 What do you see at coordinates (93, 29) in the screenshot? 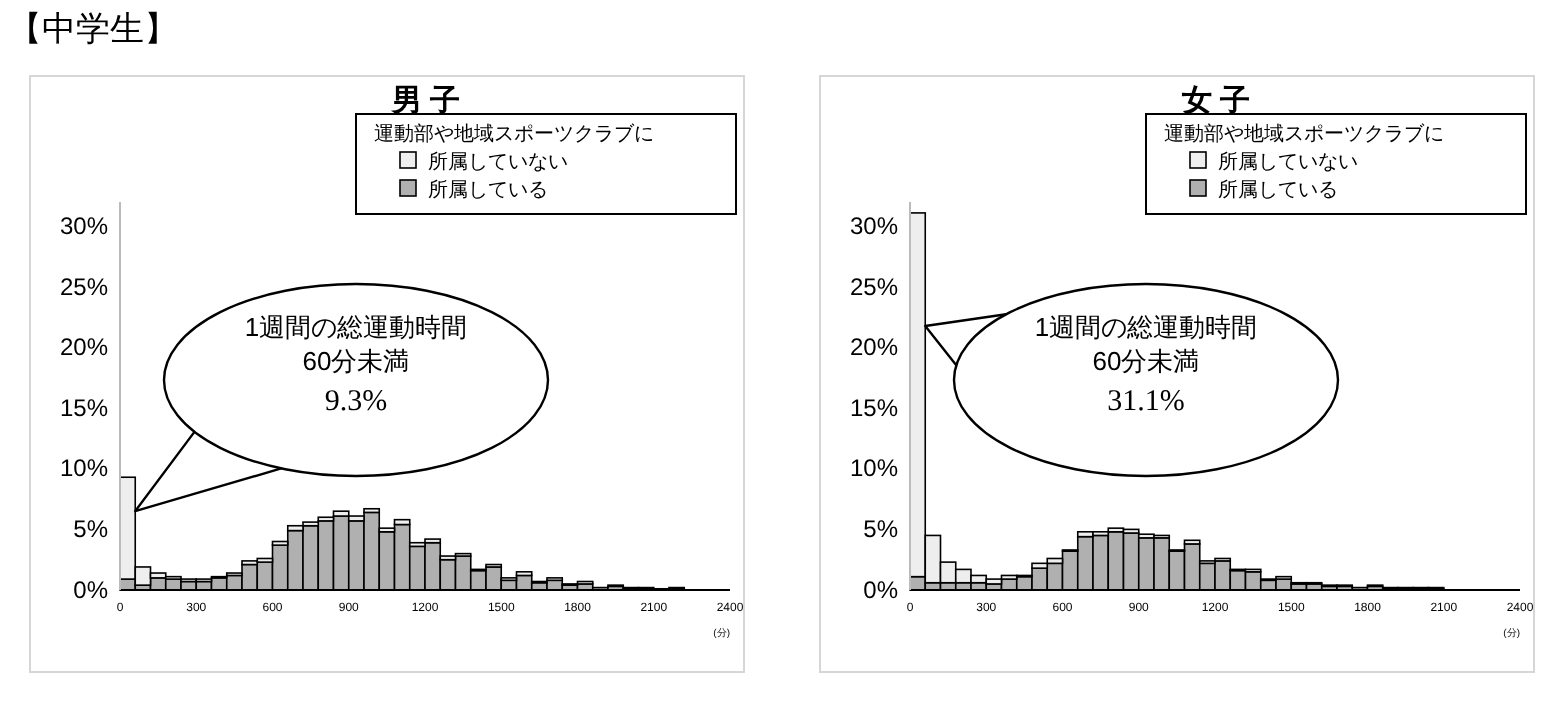
I see `text: 【中学生】` at bounding box center [93, 29].